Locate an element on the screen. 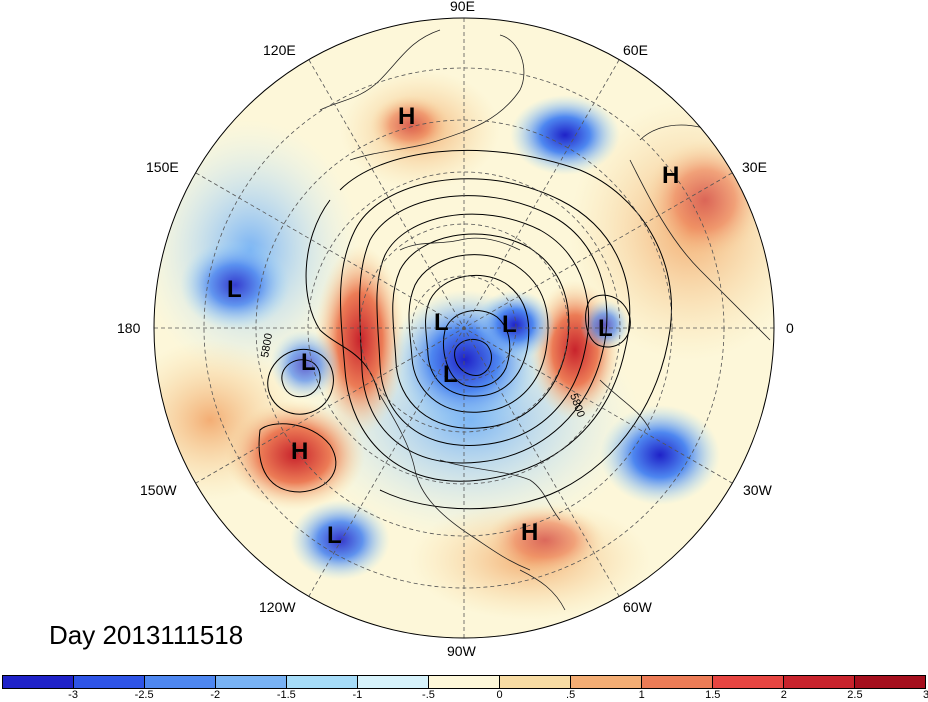 This screenshot has width=928, height=702. colorbar-tick-label: .5 is located at coordinates (571, 695).